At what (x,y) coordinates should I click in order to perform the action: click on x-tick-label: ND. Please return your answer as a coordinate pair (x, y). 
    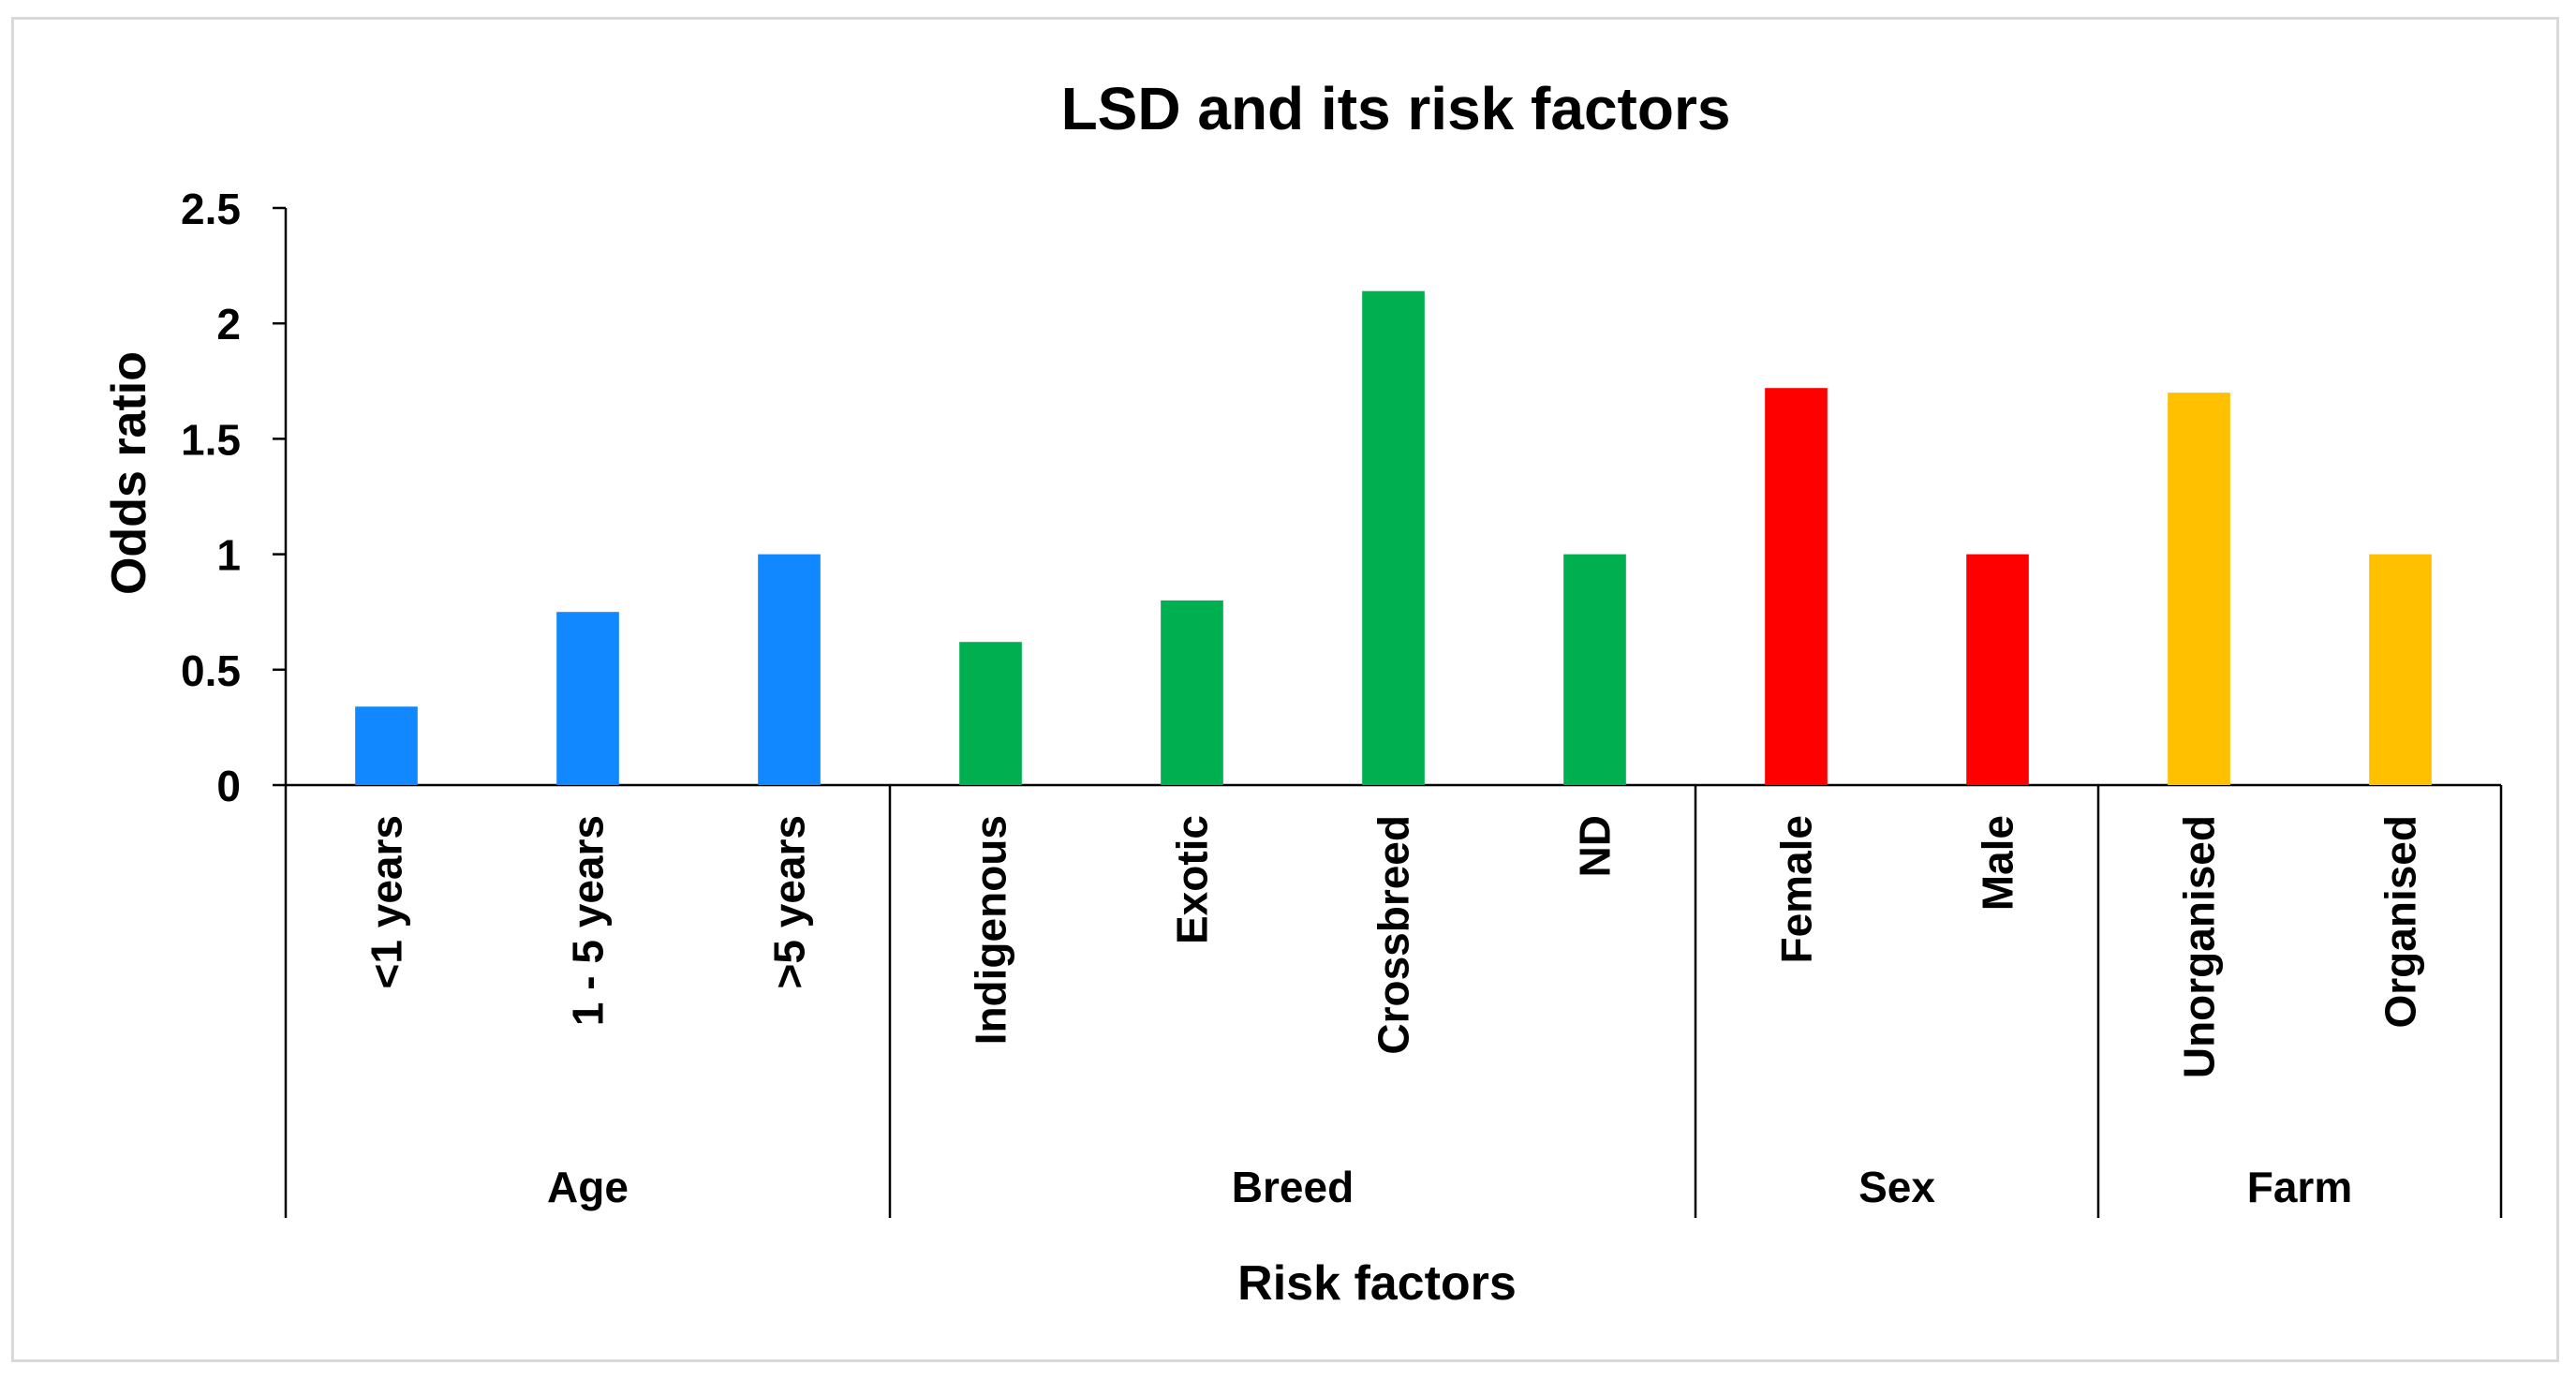
    Looking at the image, I should click on (1596, 846).